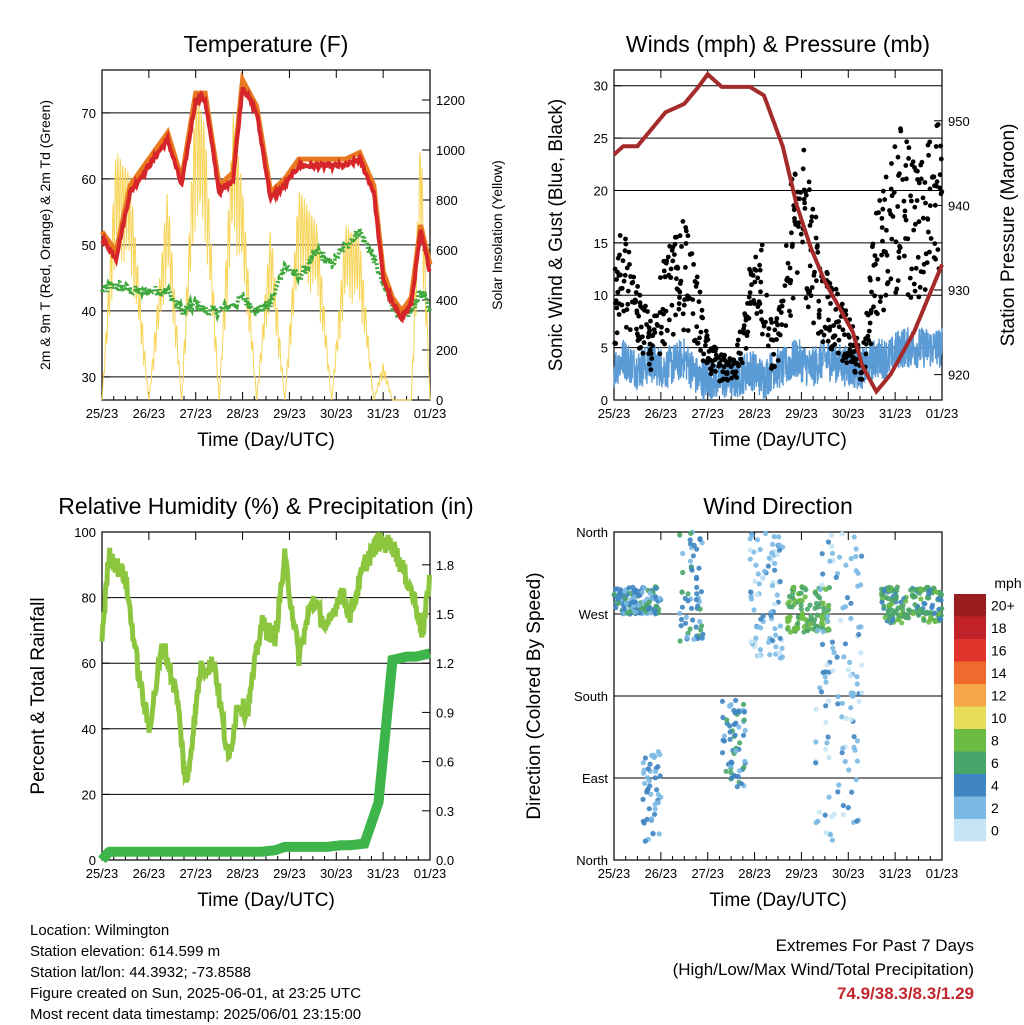 The height and width of the screenshot is (1025, 1024). What do you see at coordinates (601, 190) in the screenshot?
I see `winds-ytick-label: 20` at bounding box center [601, 190].